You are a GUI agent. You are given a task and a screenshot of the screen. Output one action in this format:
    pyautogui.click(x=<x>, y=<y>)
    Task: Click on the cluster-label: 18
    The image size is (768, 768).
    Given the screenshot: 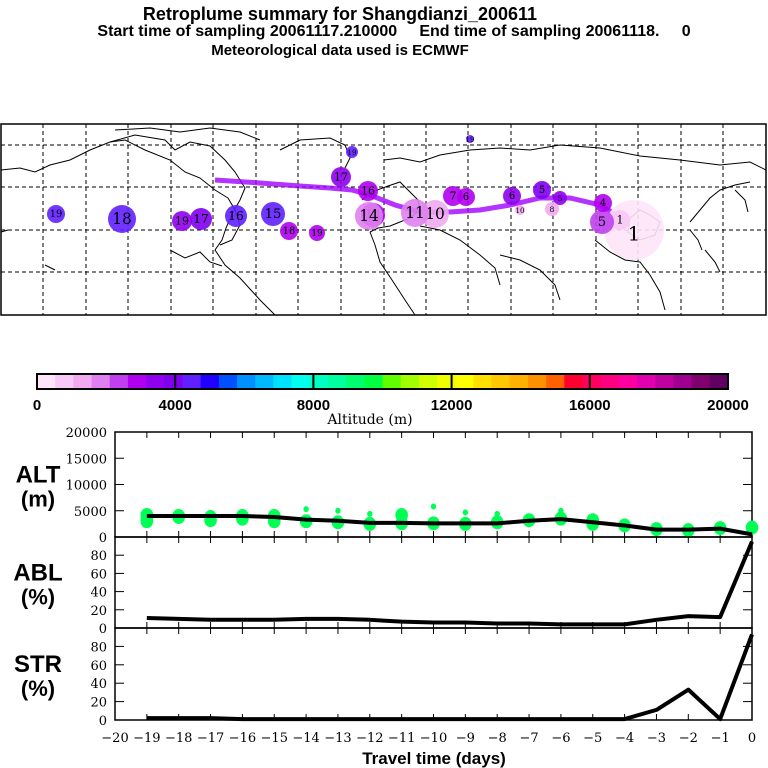 What is the action you would take?
    pyautogui.click(x=289, y=231)
    